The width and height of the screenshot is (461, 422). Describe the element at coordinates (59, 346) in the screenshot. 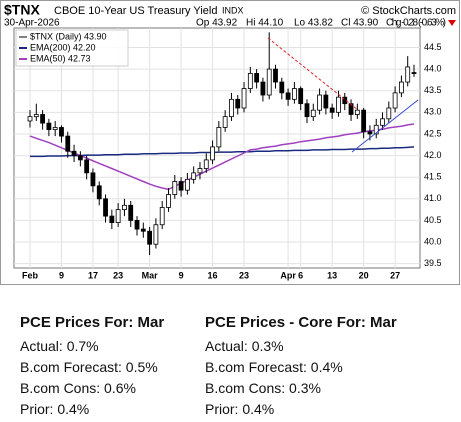

I see `panel-row: Actual: 0.7%` at that location.